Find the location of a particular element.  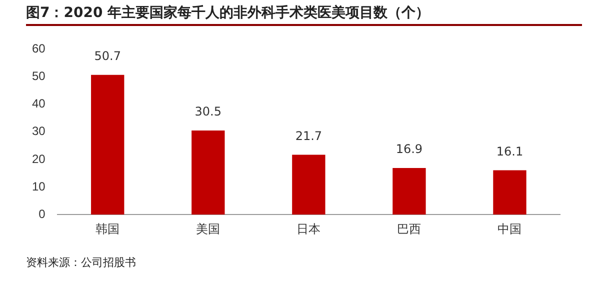

y-tick-label: 20 is located at coordinates (39, 159).